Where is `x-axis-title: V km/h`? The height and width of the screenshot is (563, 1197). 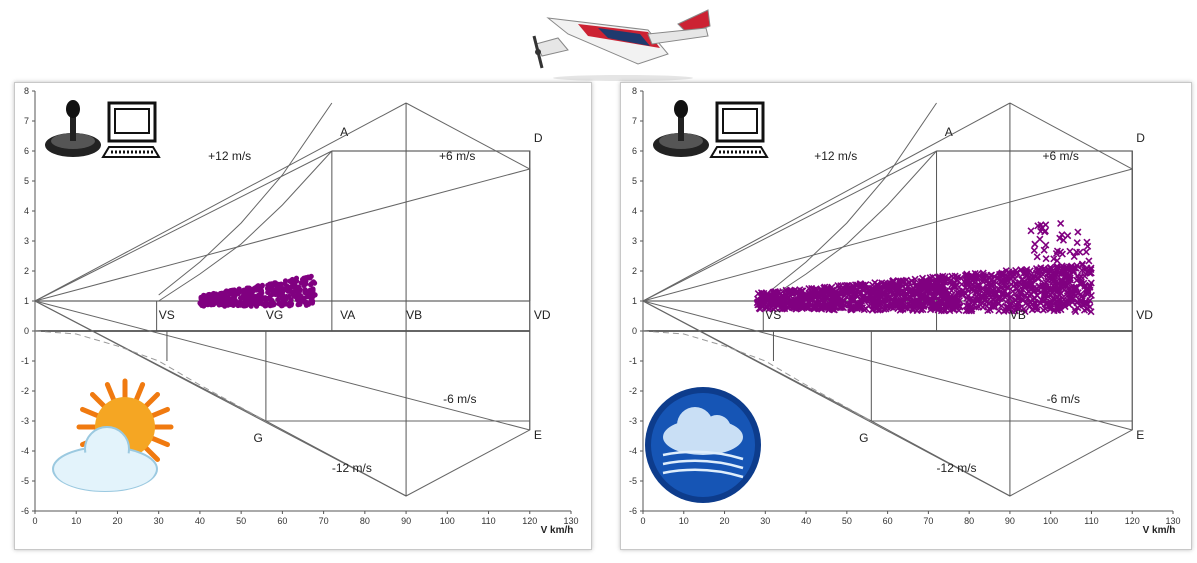 x-axis-title: V km/h is located at coordinates (1159, 530).